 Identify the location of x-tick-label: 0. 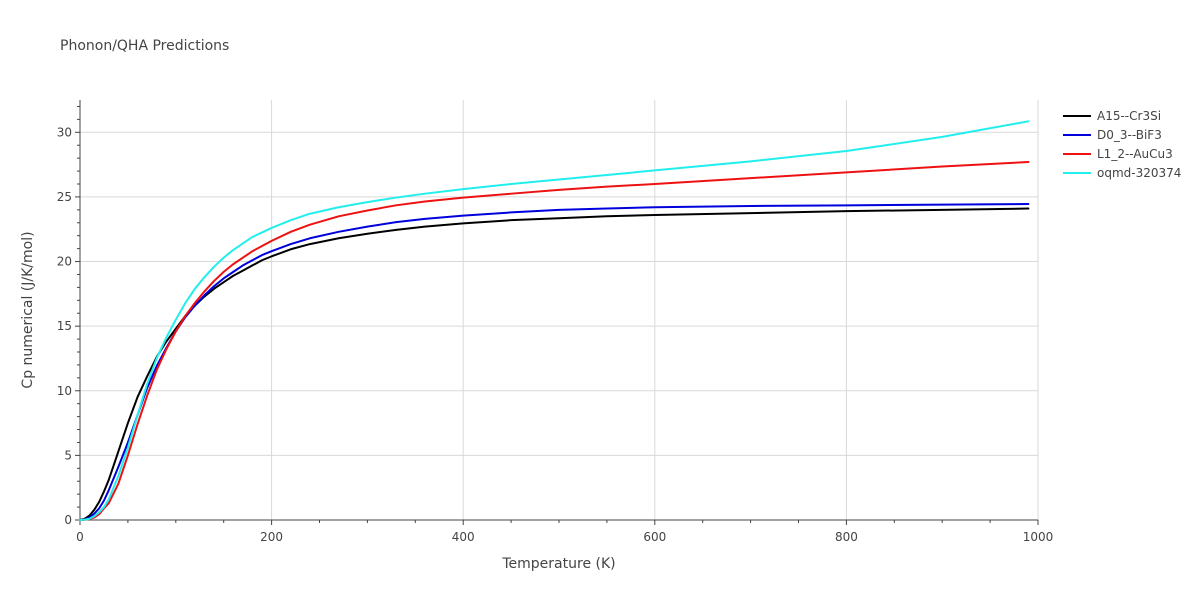
(80, 537).